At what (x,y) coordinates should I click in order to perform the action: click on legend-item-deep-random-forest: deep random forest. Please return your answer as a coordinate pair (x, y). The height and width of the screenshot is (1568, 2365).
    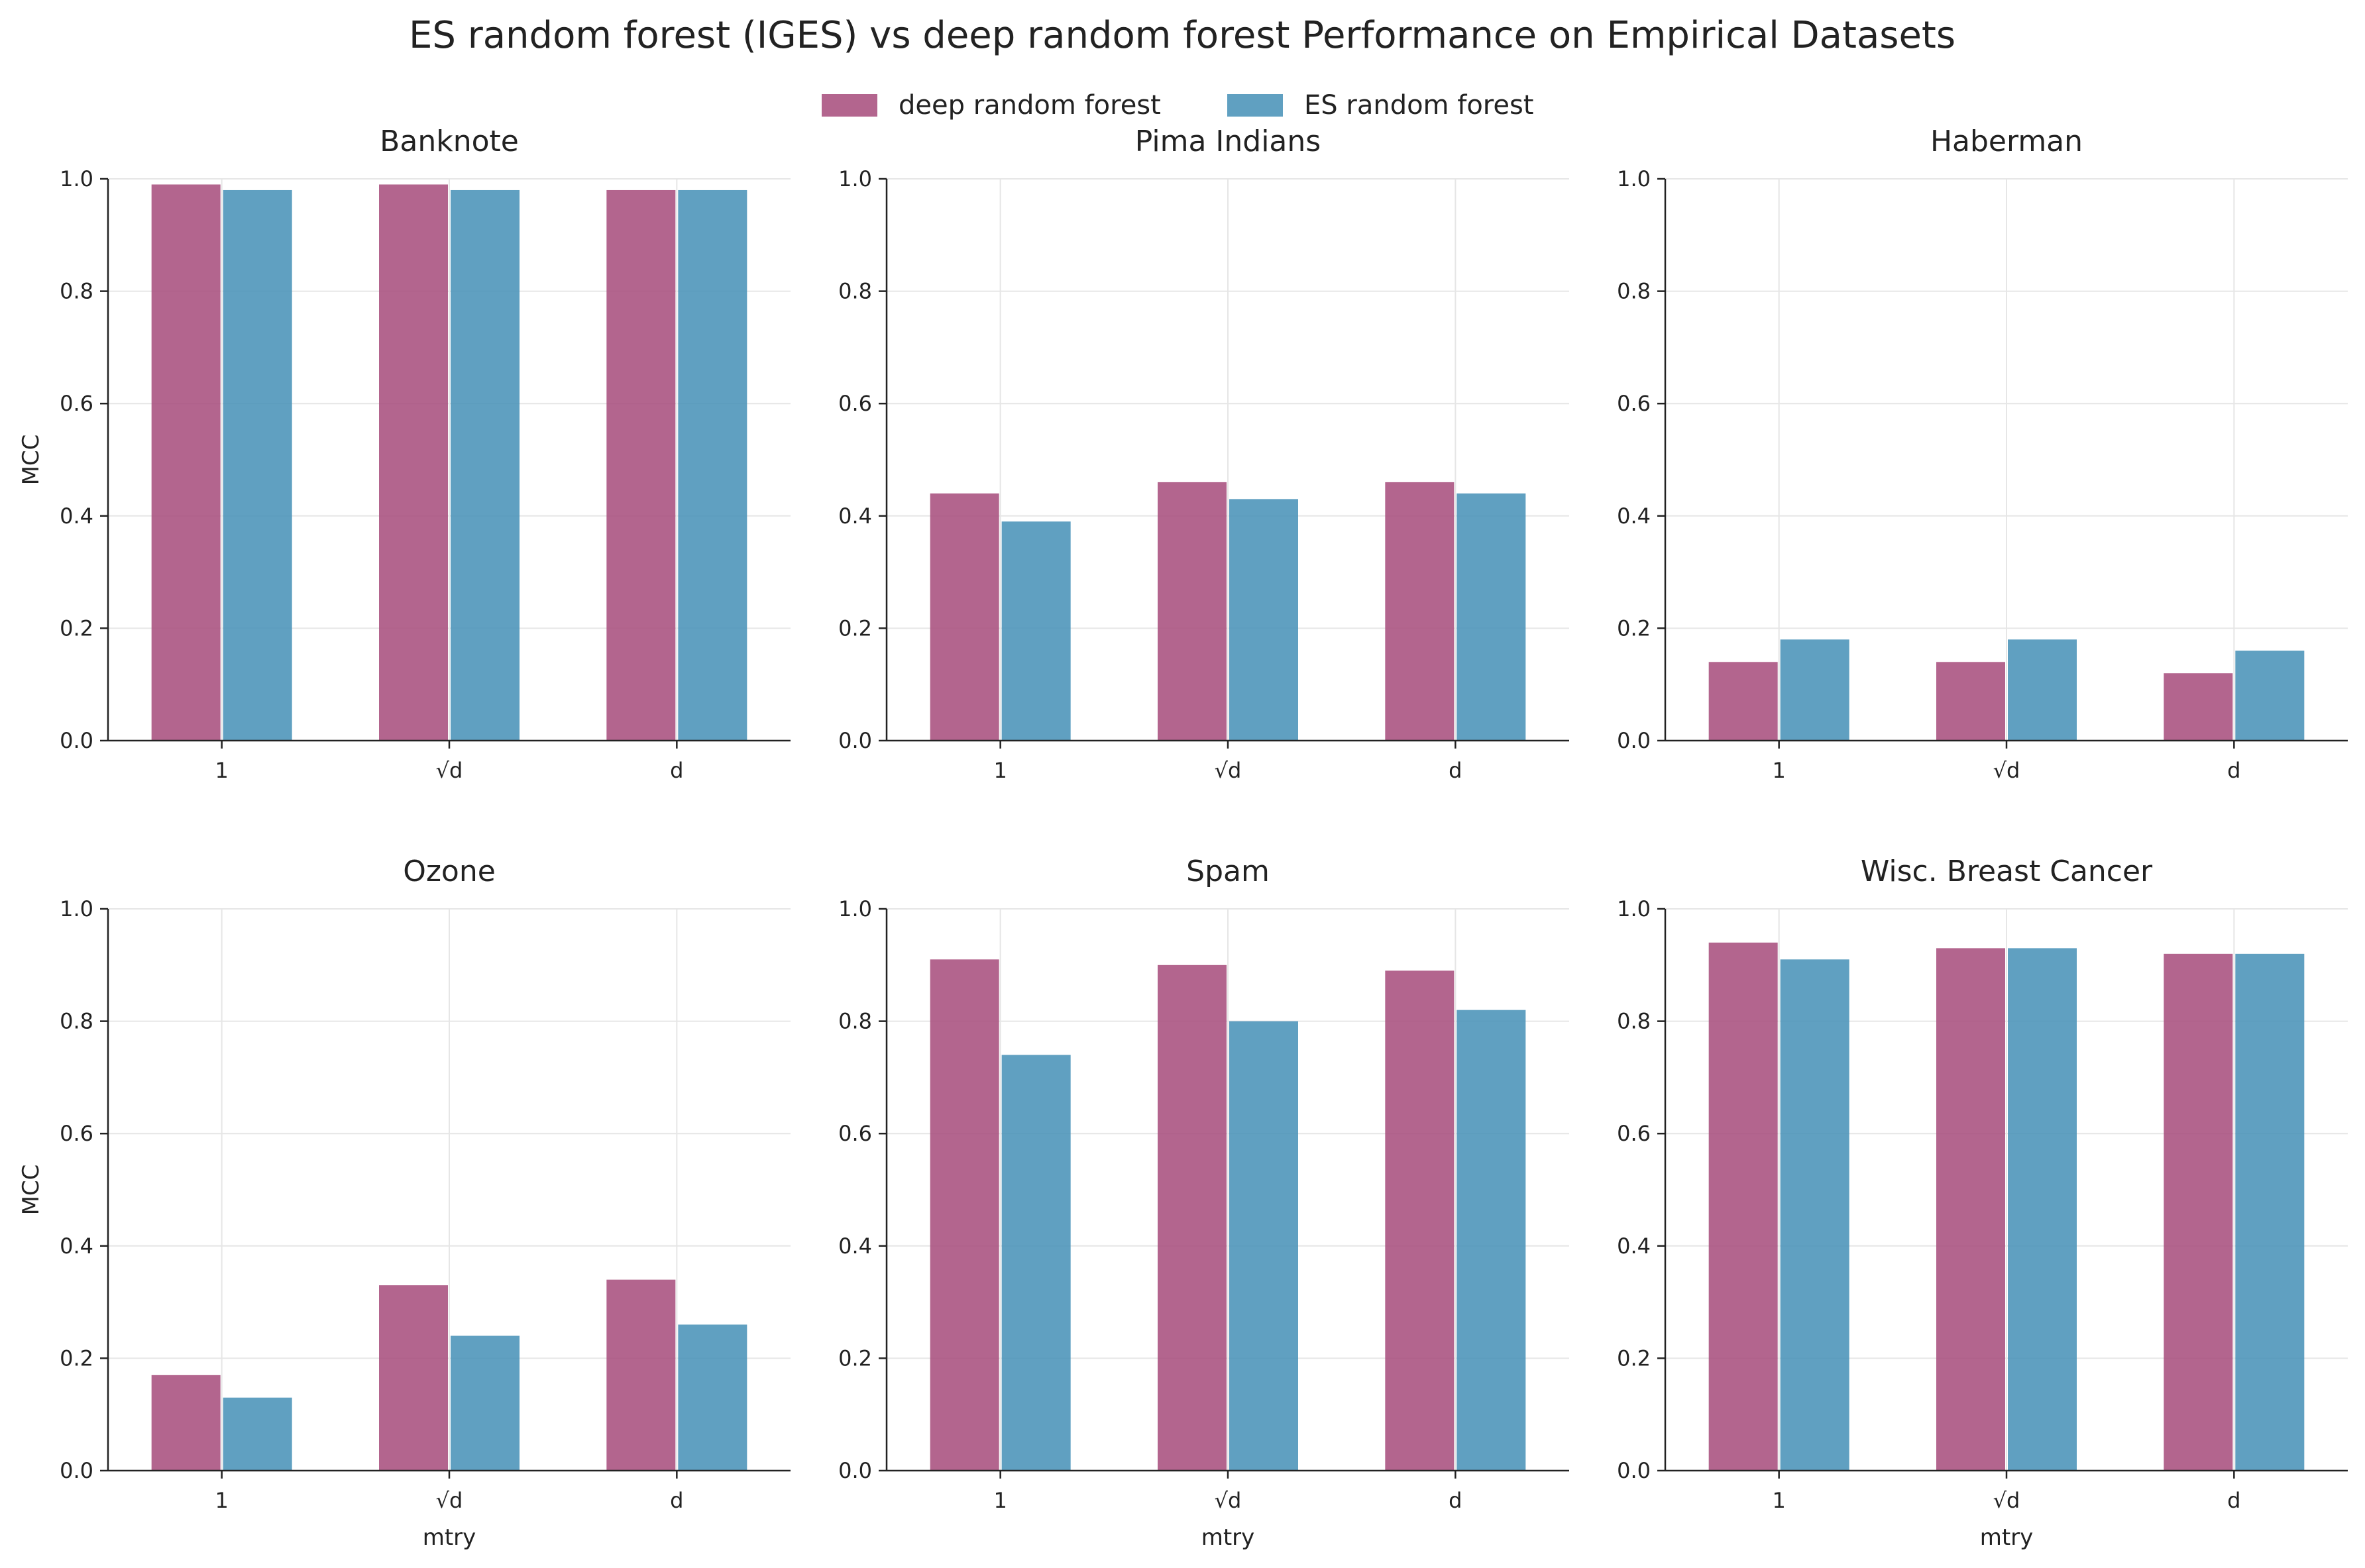
    Looking at the image, I should click on (991, 106).